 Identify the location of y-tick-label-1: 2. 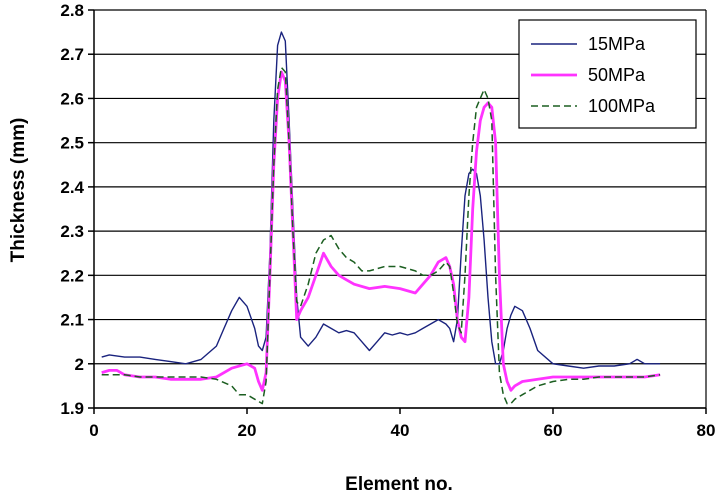
(79, 364).